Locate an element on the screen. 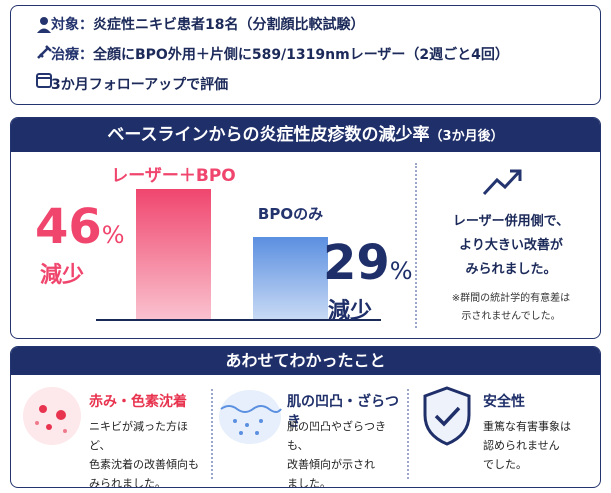 Image resolution: width=611 pixels, height=493 pixels. info-row: 3か月フォローアップで評価 is located at coordinates (139, 84).